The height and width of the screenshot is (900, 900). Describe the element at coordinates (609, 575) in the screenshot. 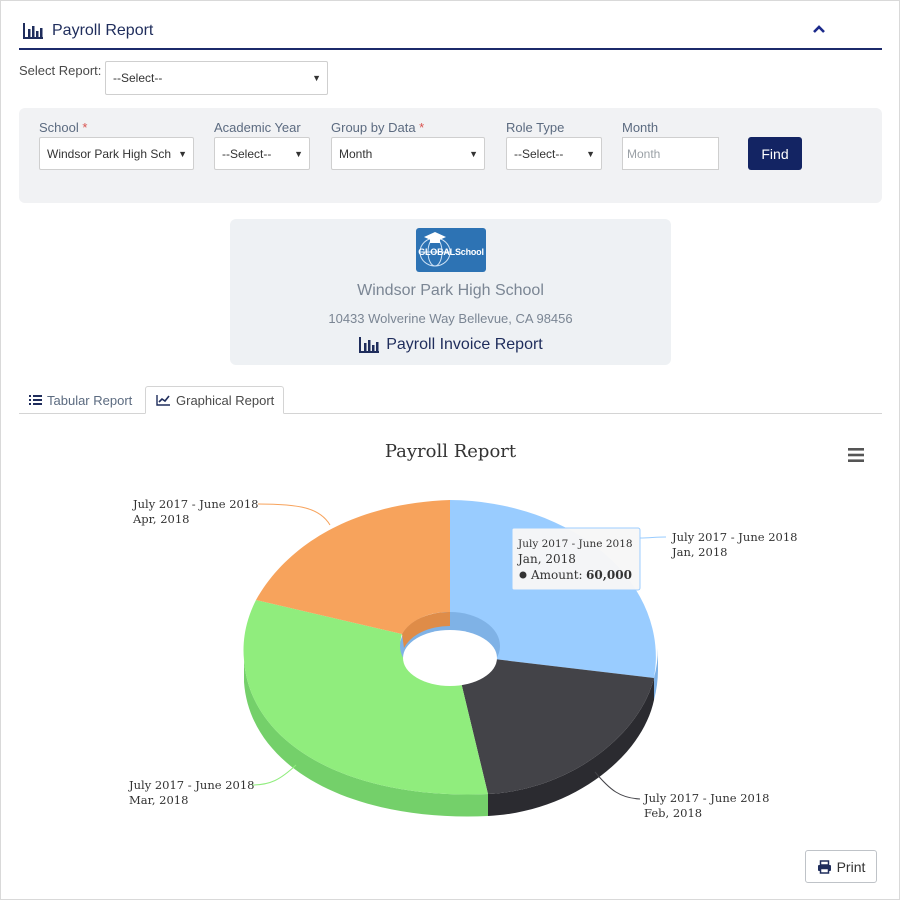

I see `tooltip-value: 60,000` at that location.